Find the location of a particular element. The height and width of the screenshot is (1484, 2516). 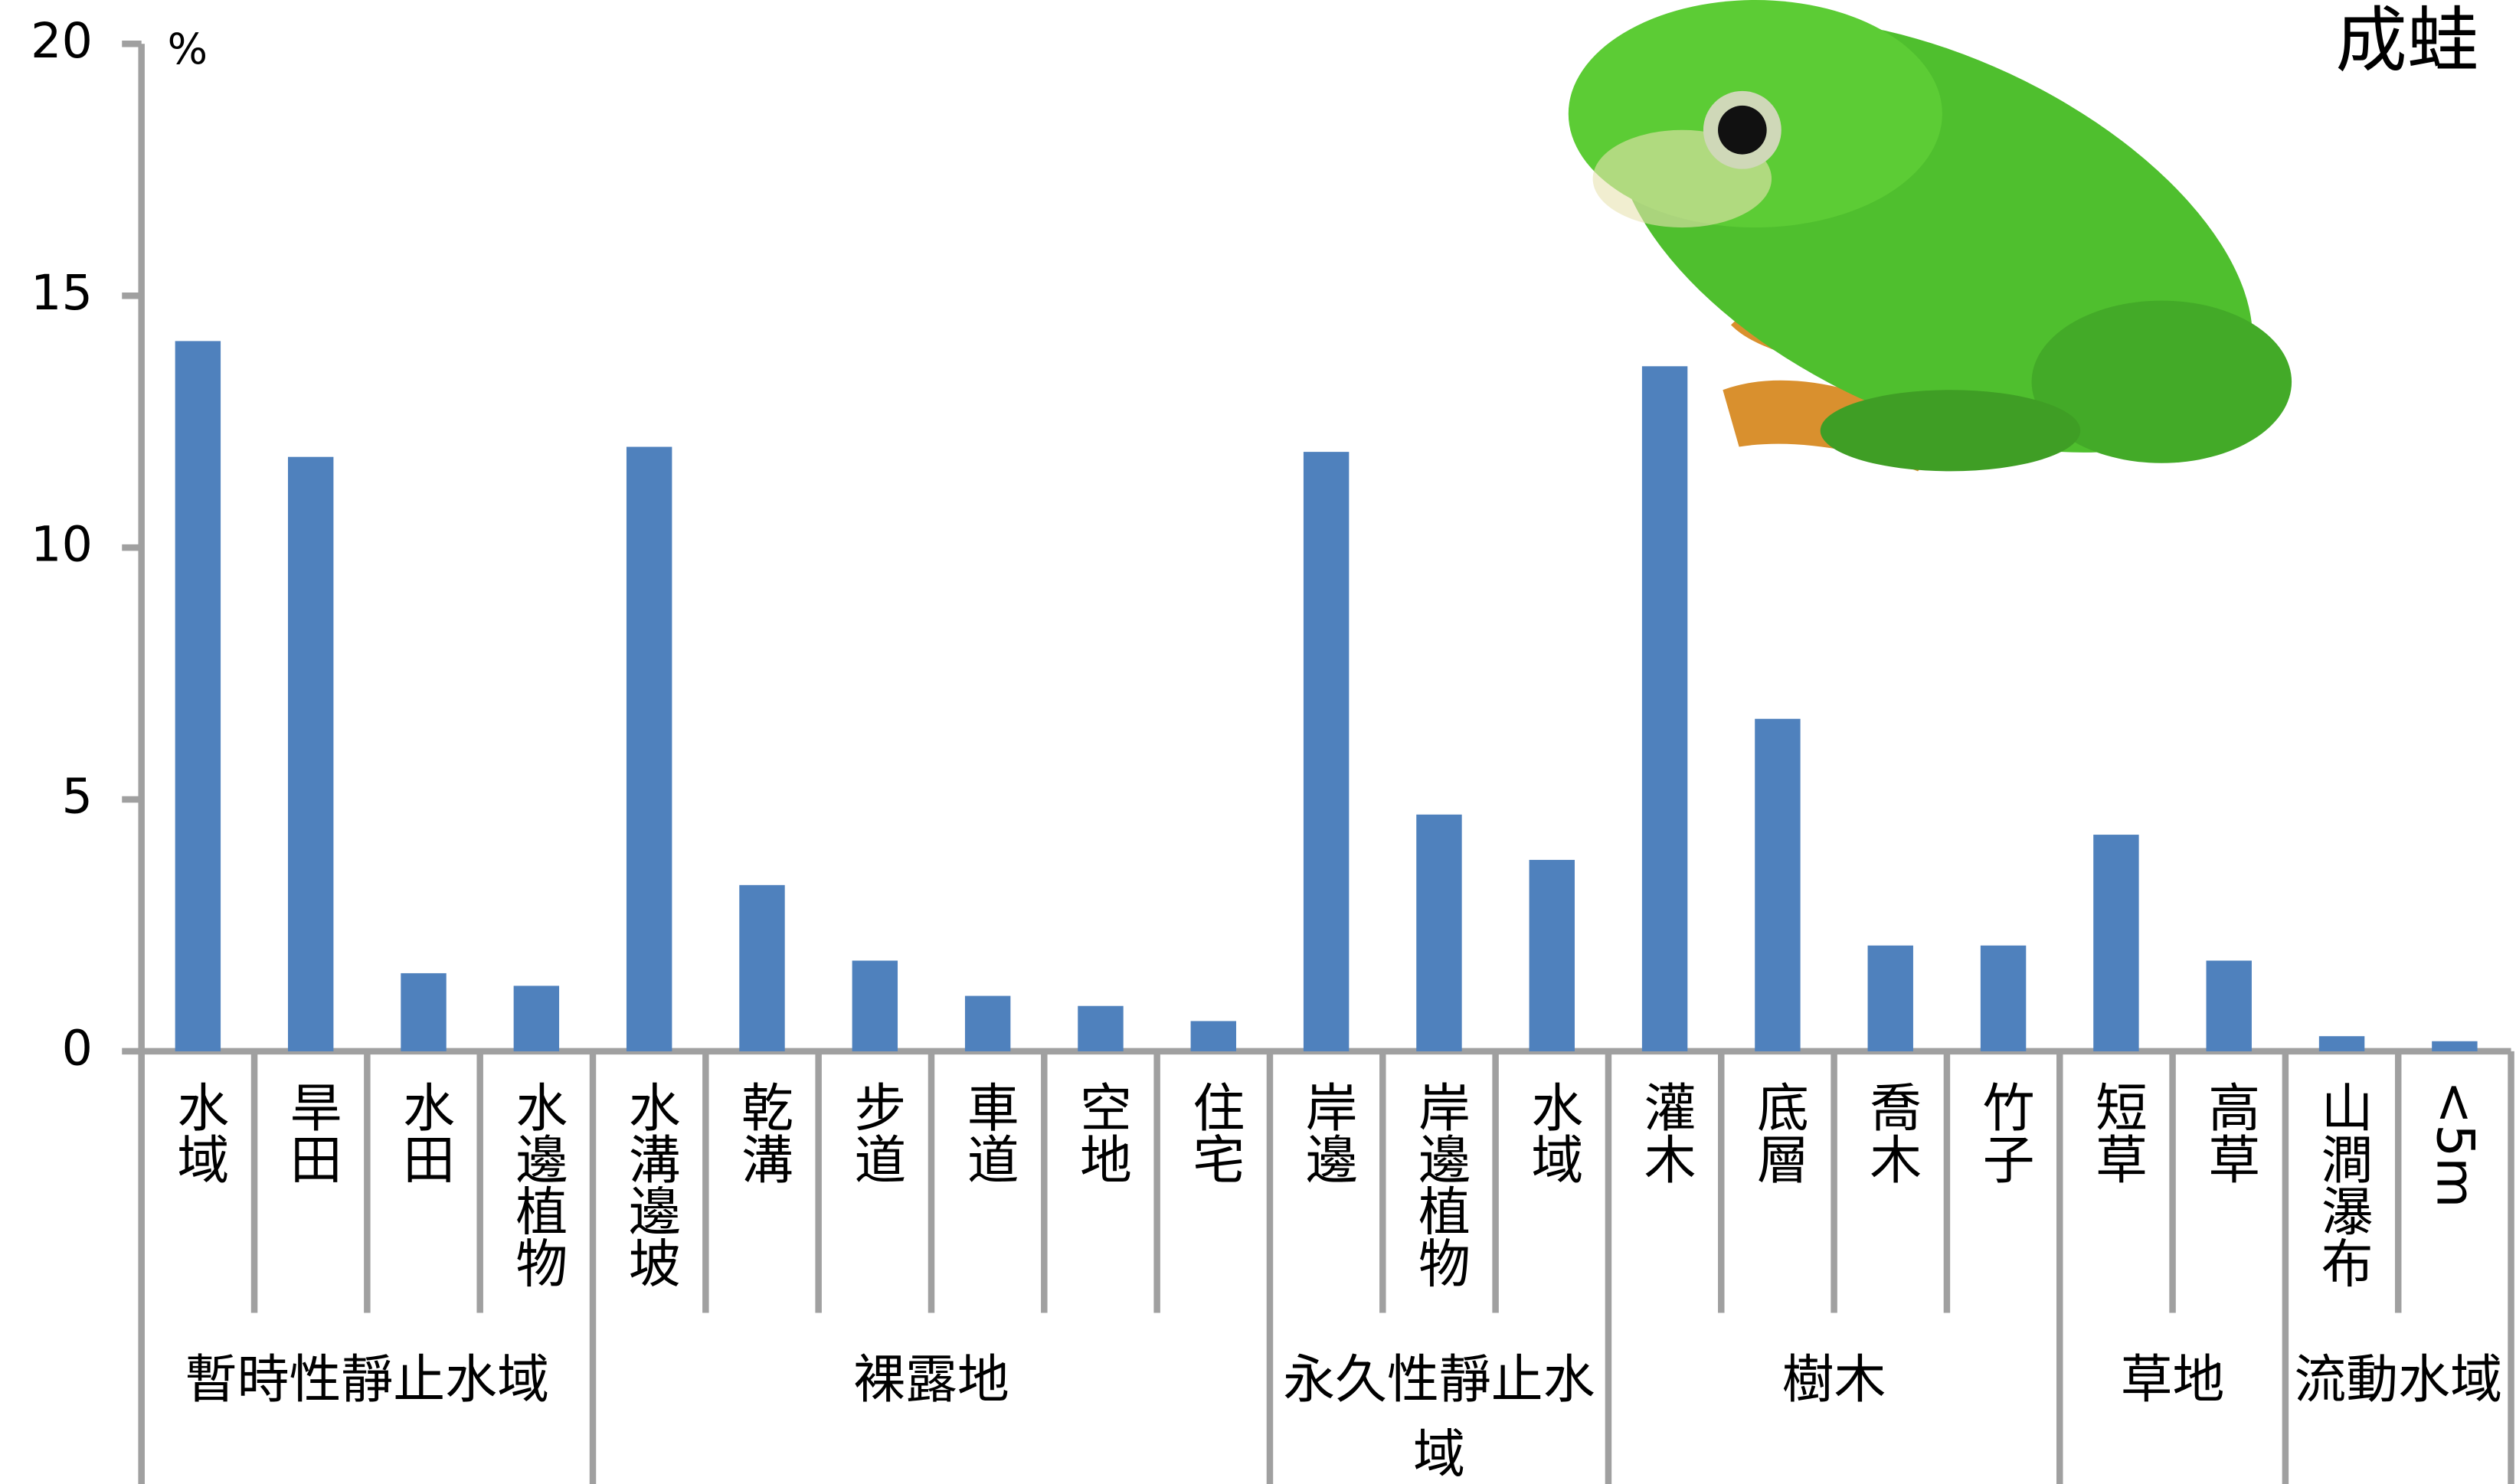

x-tick-label: 短草 is located at coordinates (2116, 1132).